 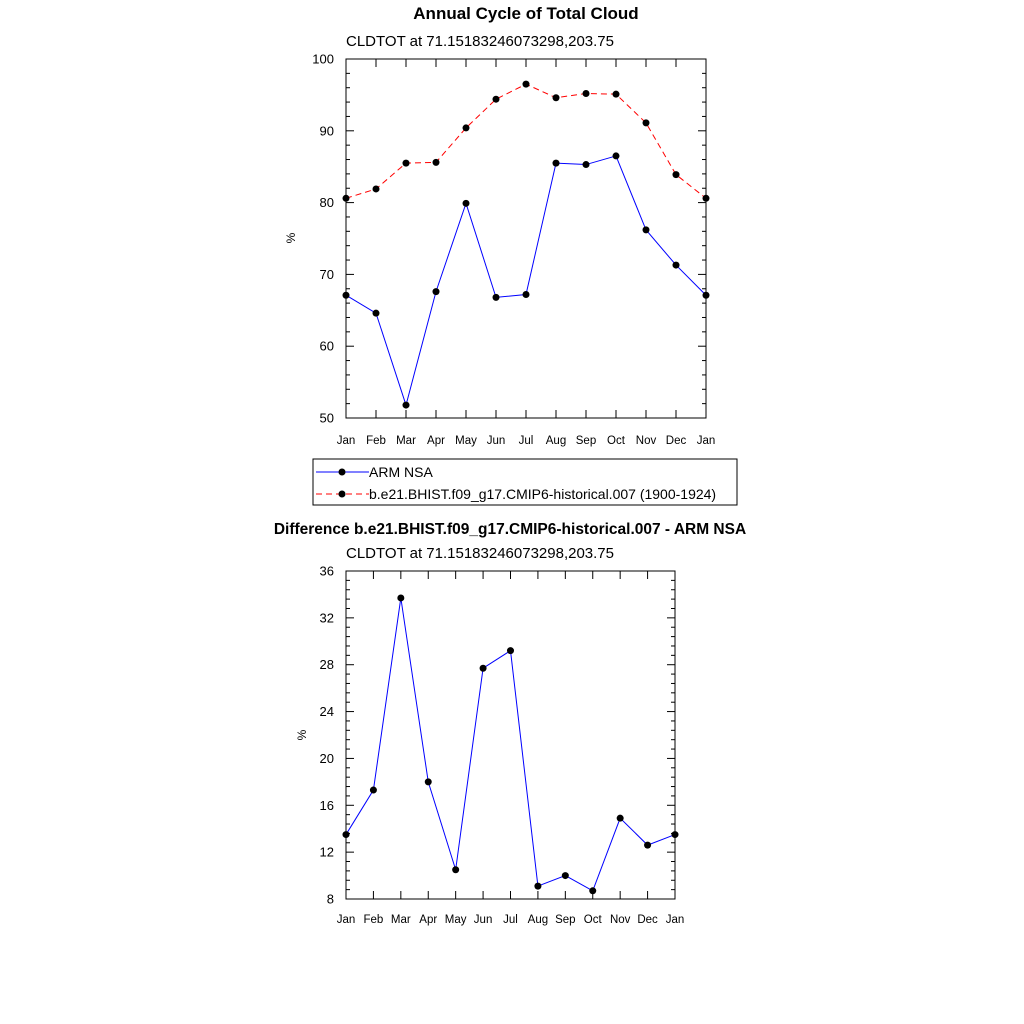 What do you see at coordinates (327, 758) in the screenshot?
I see `y-tick-label: 20` at bounding box center [327, 758].